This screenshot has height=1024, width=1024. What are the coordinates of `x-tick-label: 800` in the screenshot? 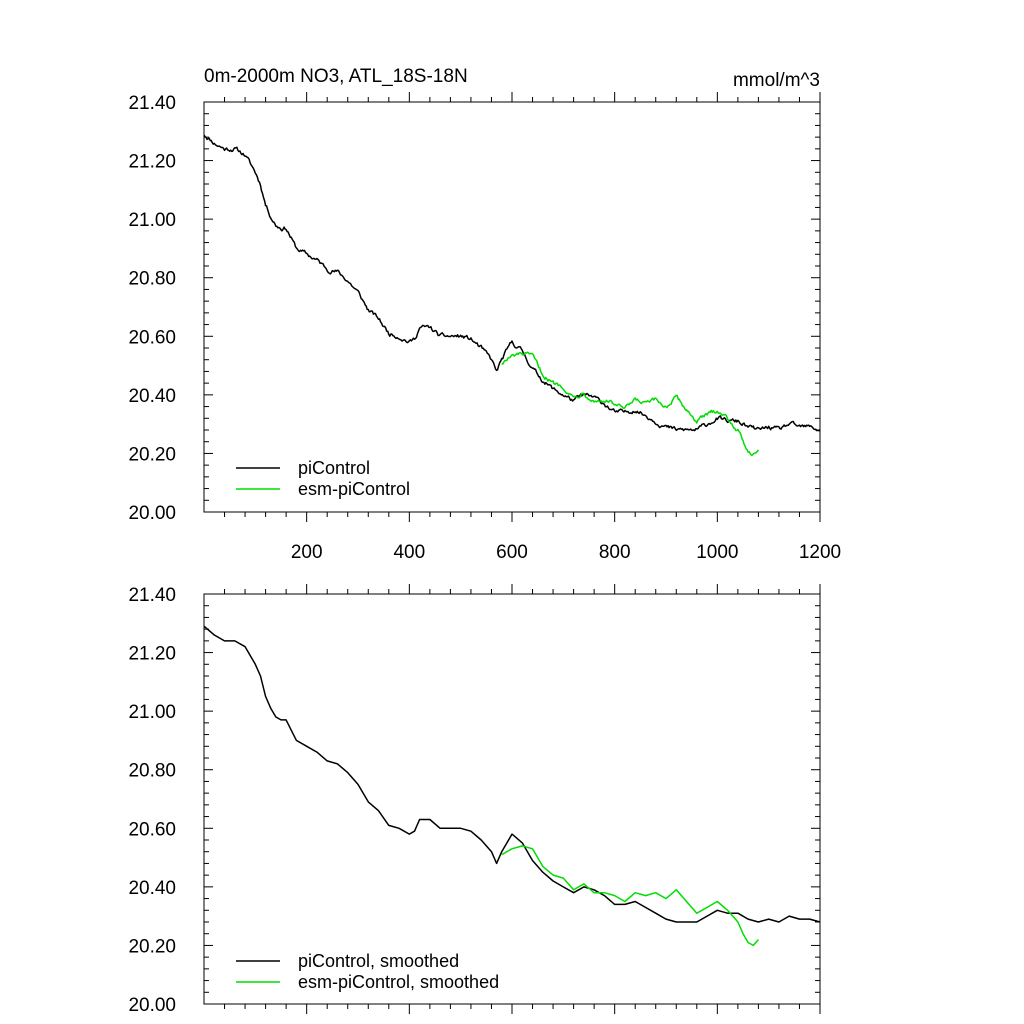 It's located at (615, 552).